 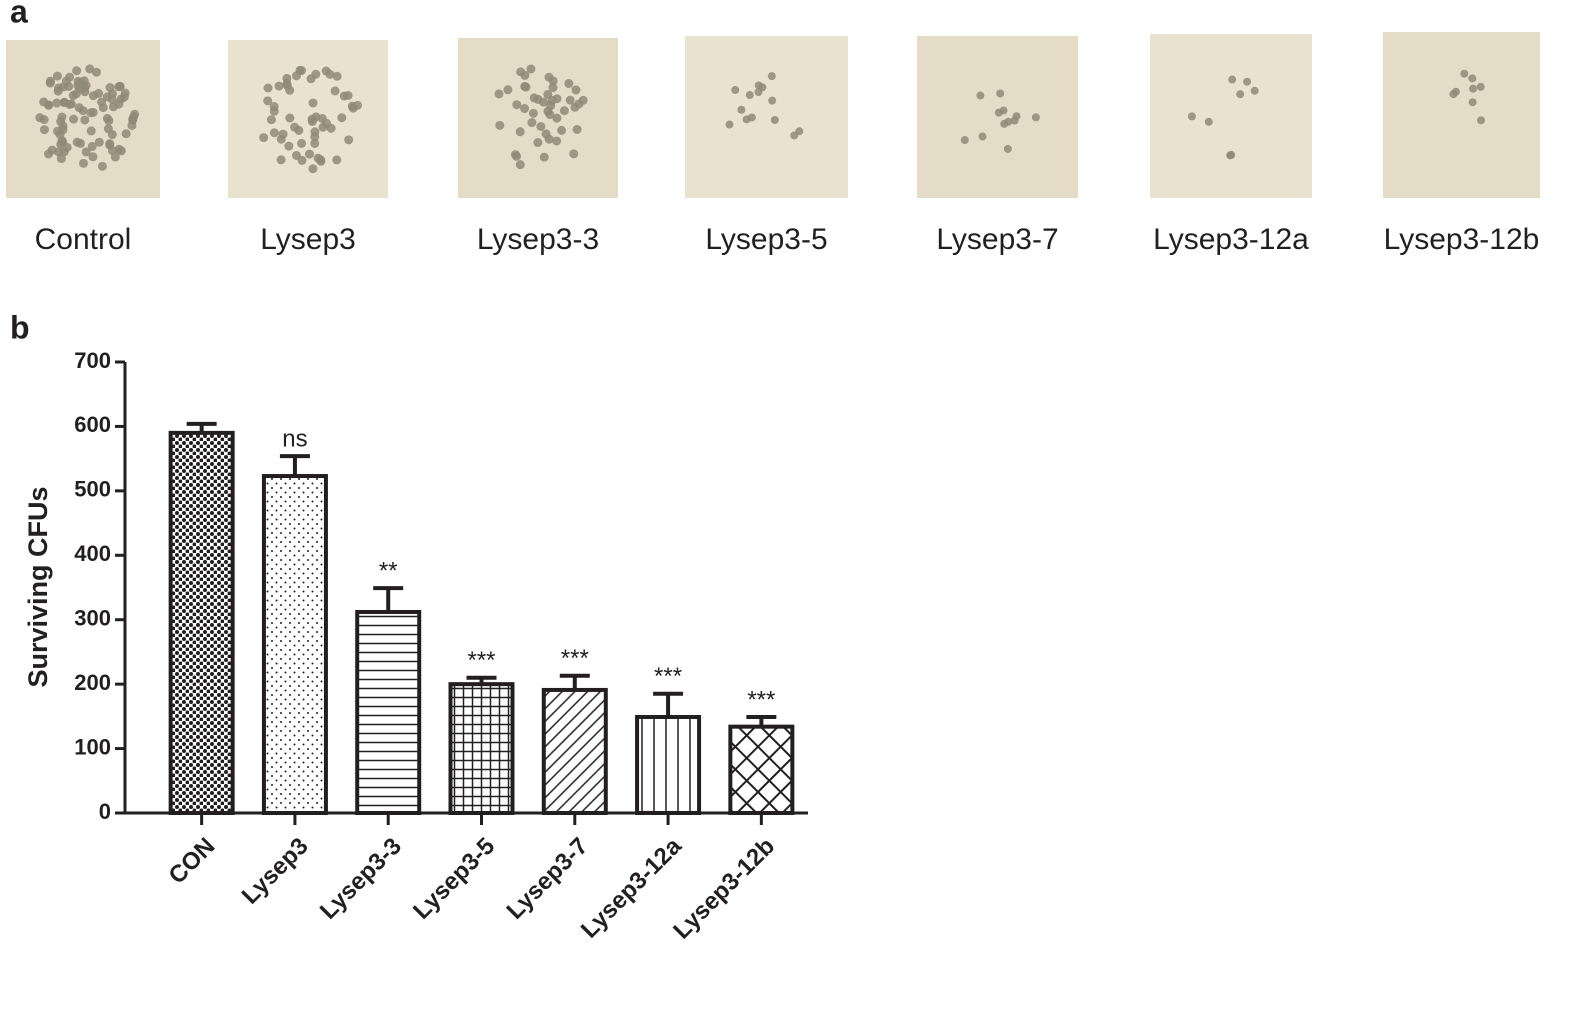 I want to click on y-tick-label: 300, so click(x=92, y=618).